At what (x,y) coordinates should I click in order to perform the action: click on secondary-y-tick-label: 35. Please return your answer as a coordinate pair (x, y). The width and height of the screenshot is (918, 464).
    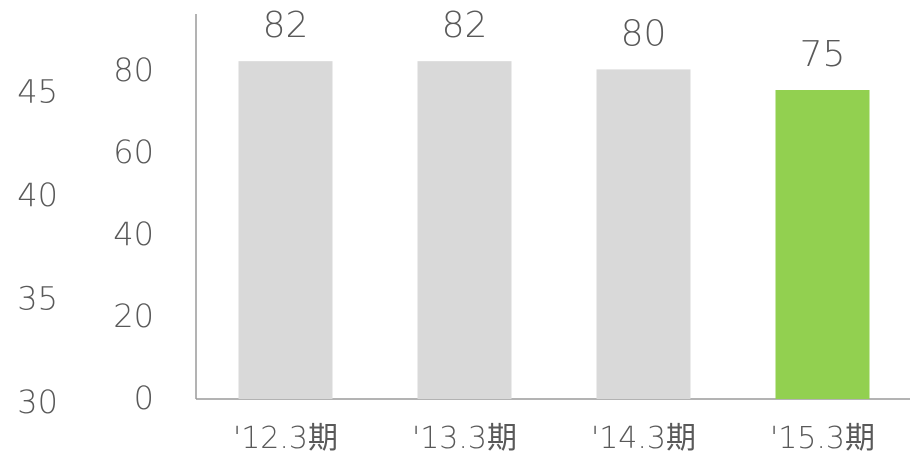
    Looking at the image, I should click on (37, 299).